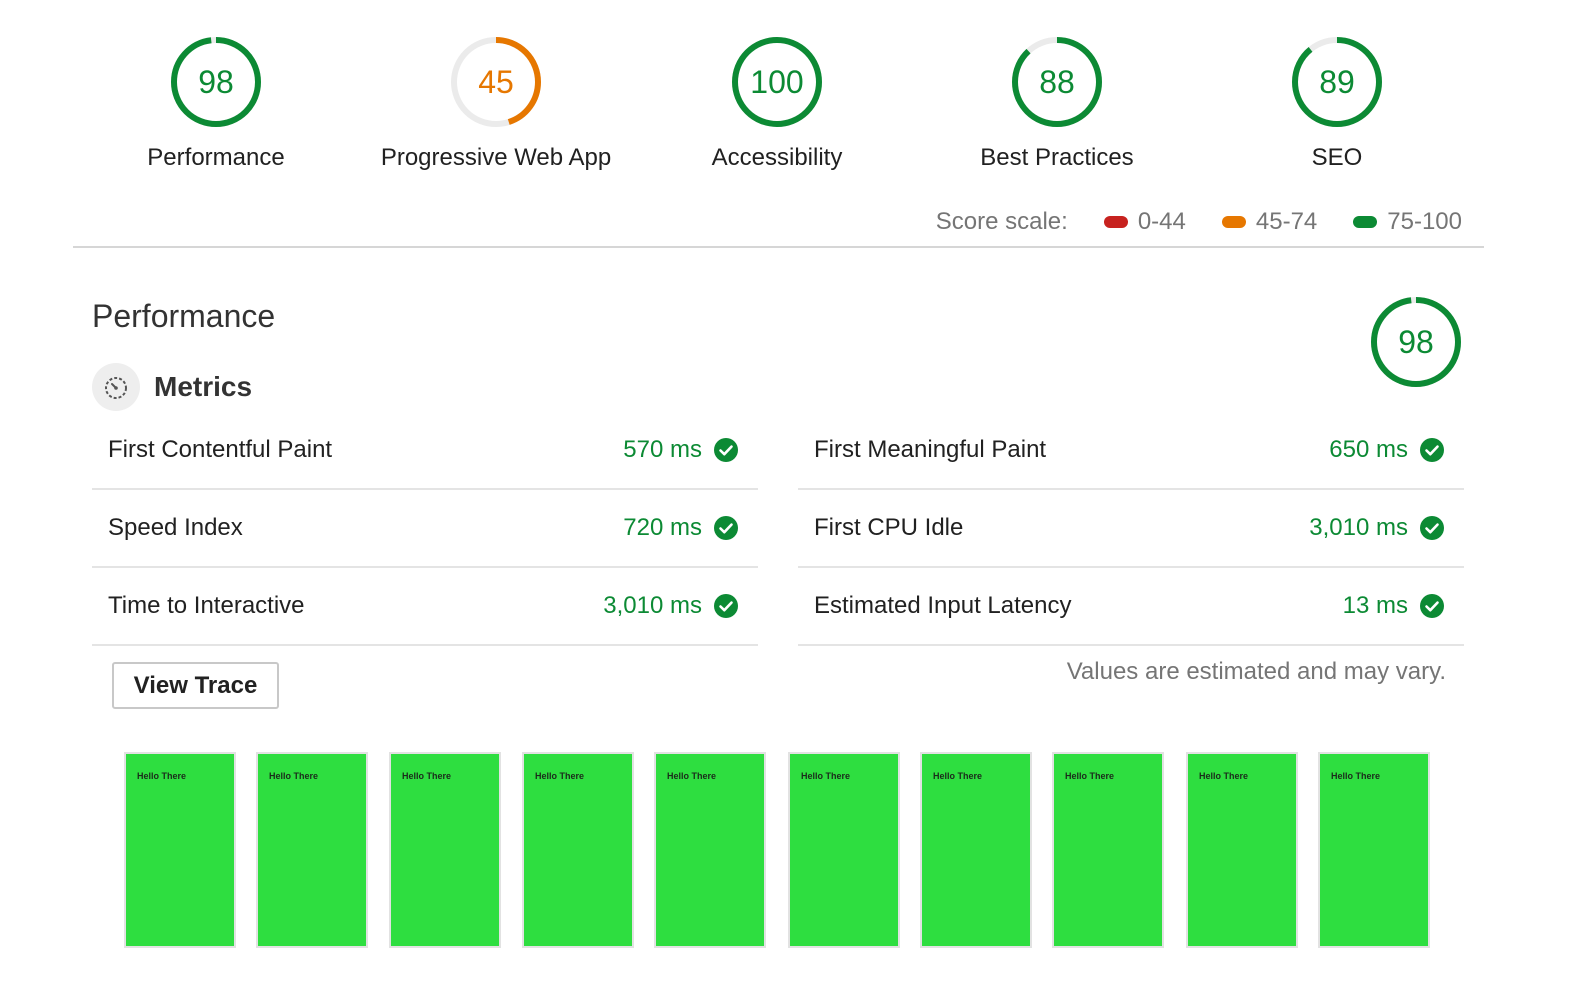 The height and width of the screenshot is (996, 1592). I want to click on metric-name: Estimated Input Latency, so click(943, 605).